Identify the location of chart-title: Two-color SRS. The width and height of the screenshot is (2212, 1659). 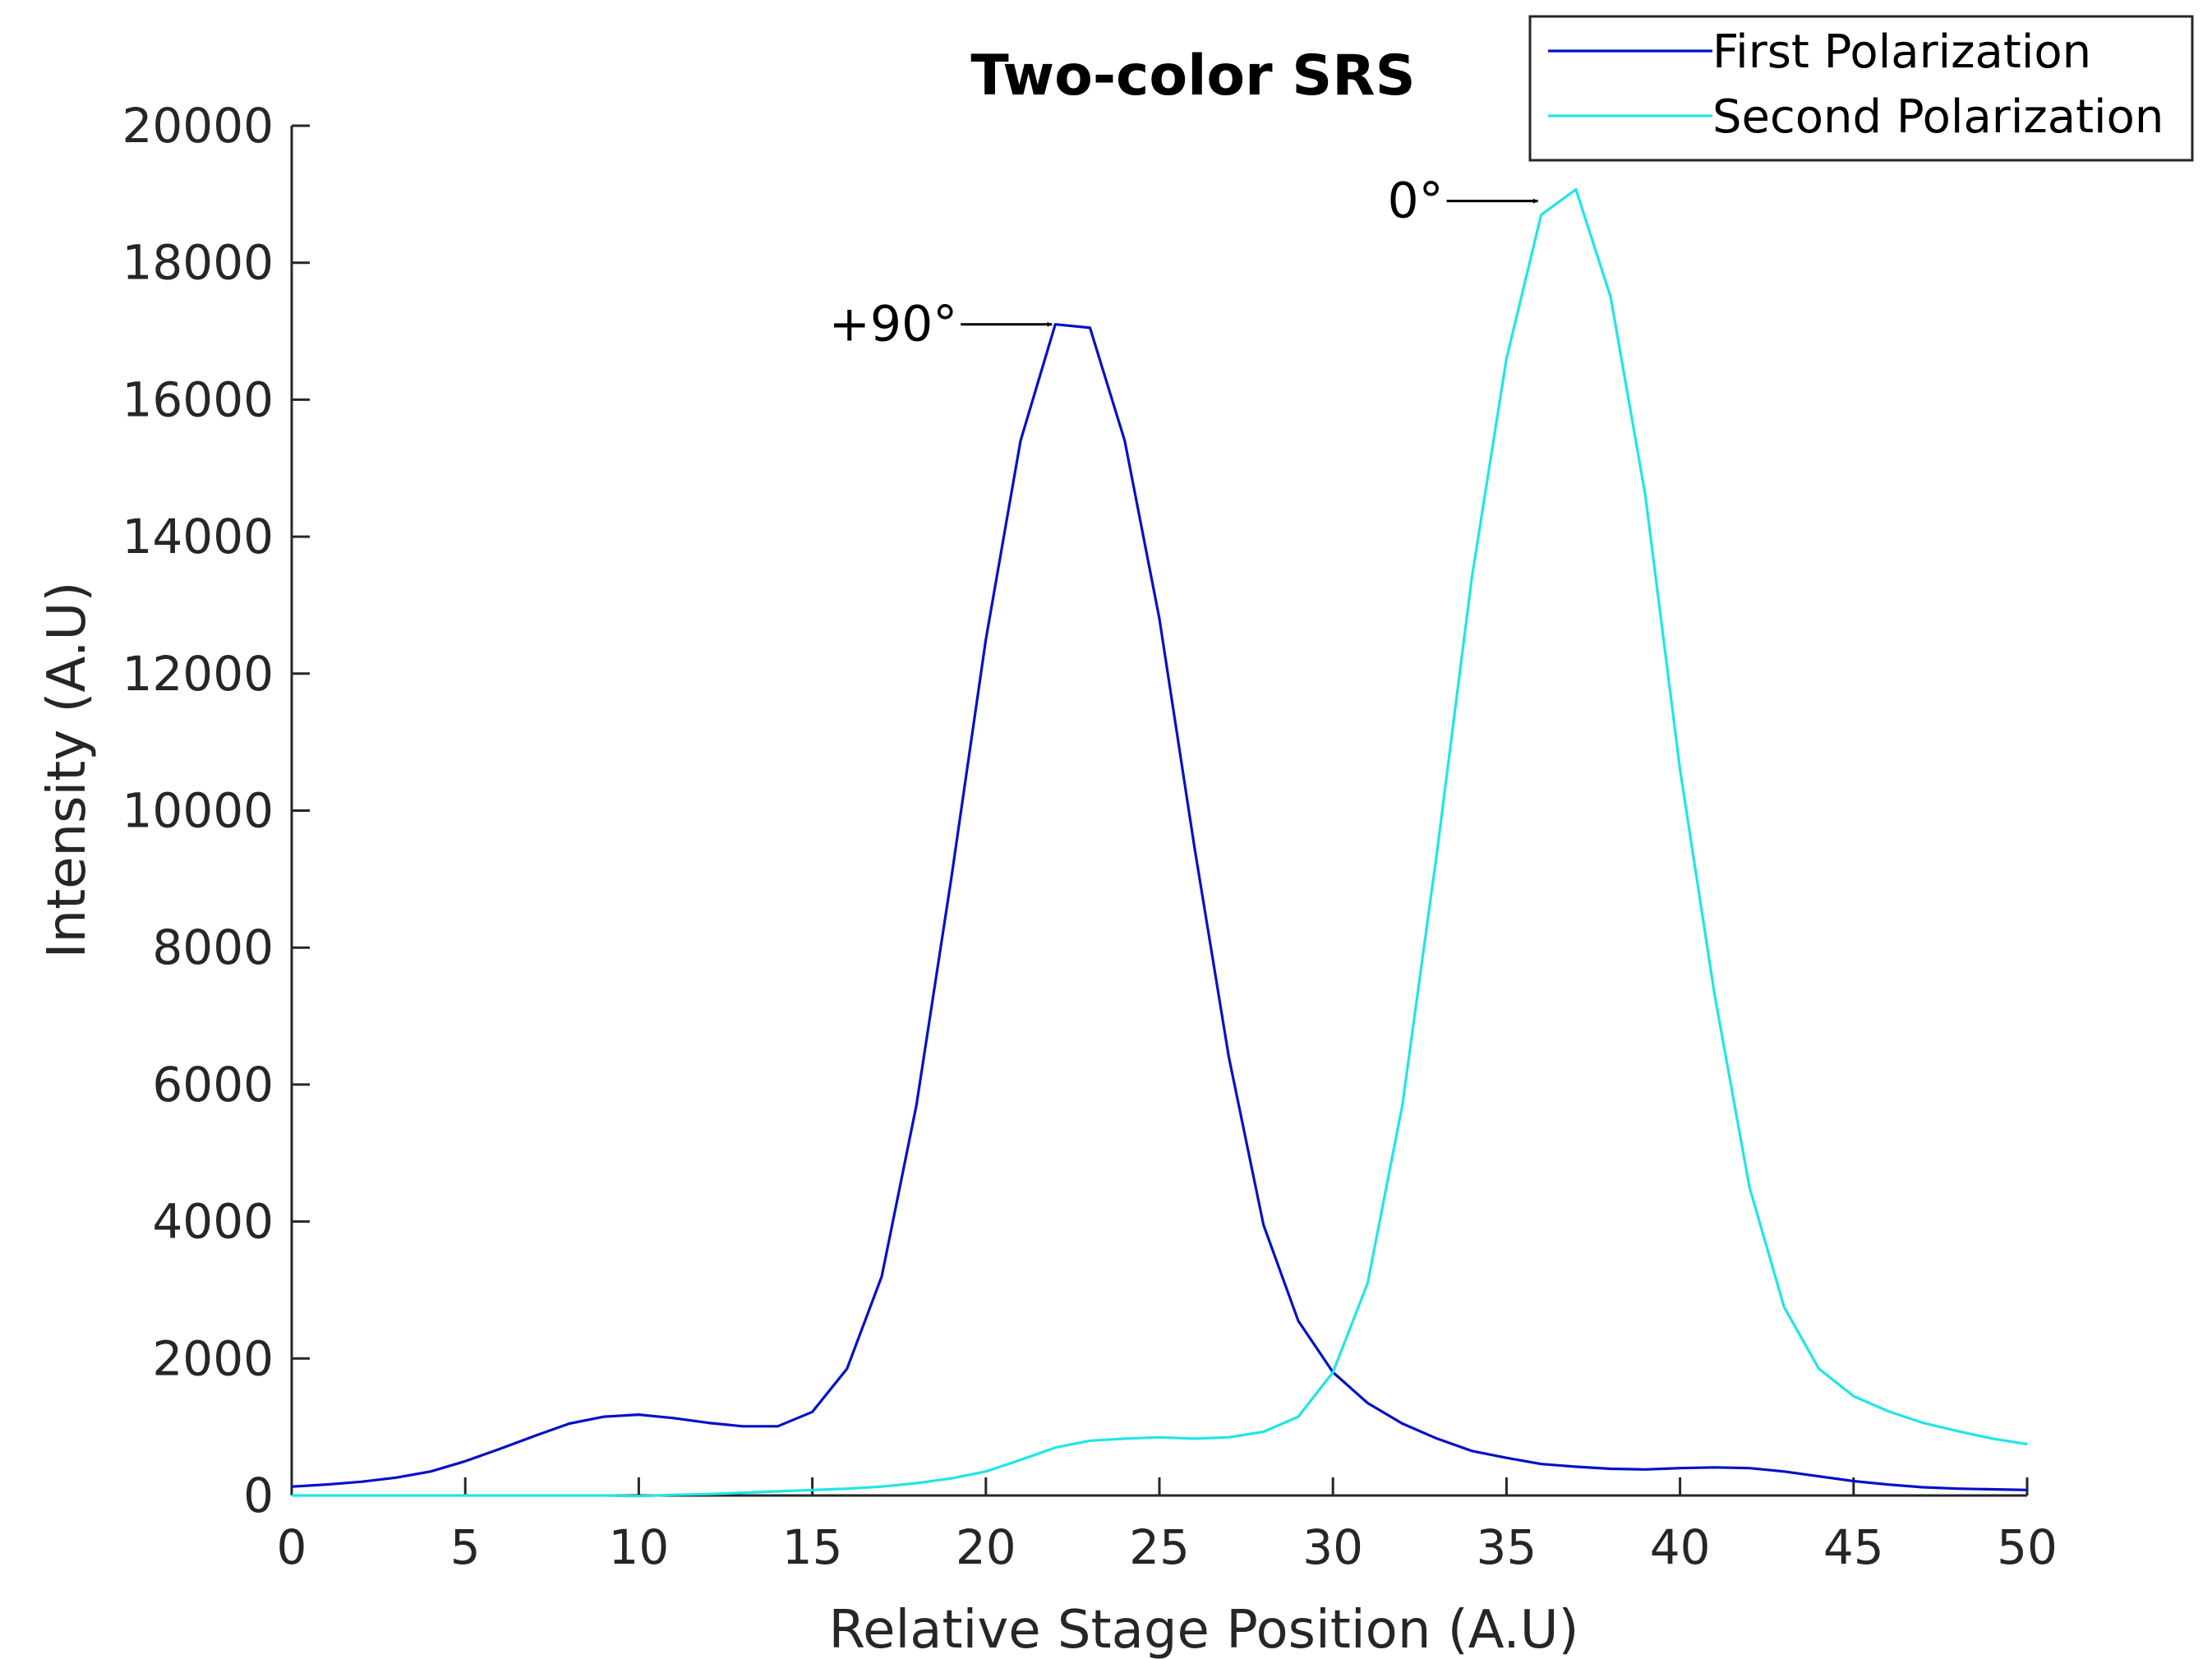
(1192, 76).